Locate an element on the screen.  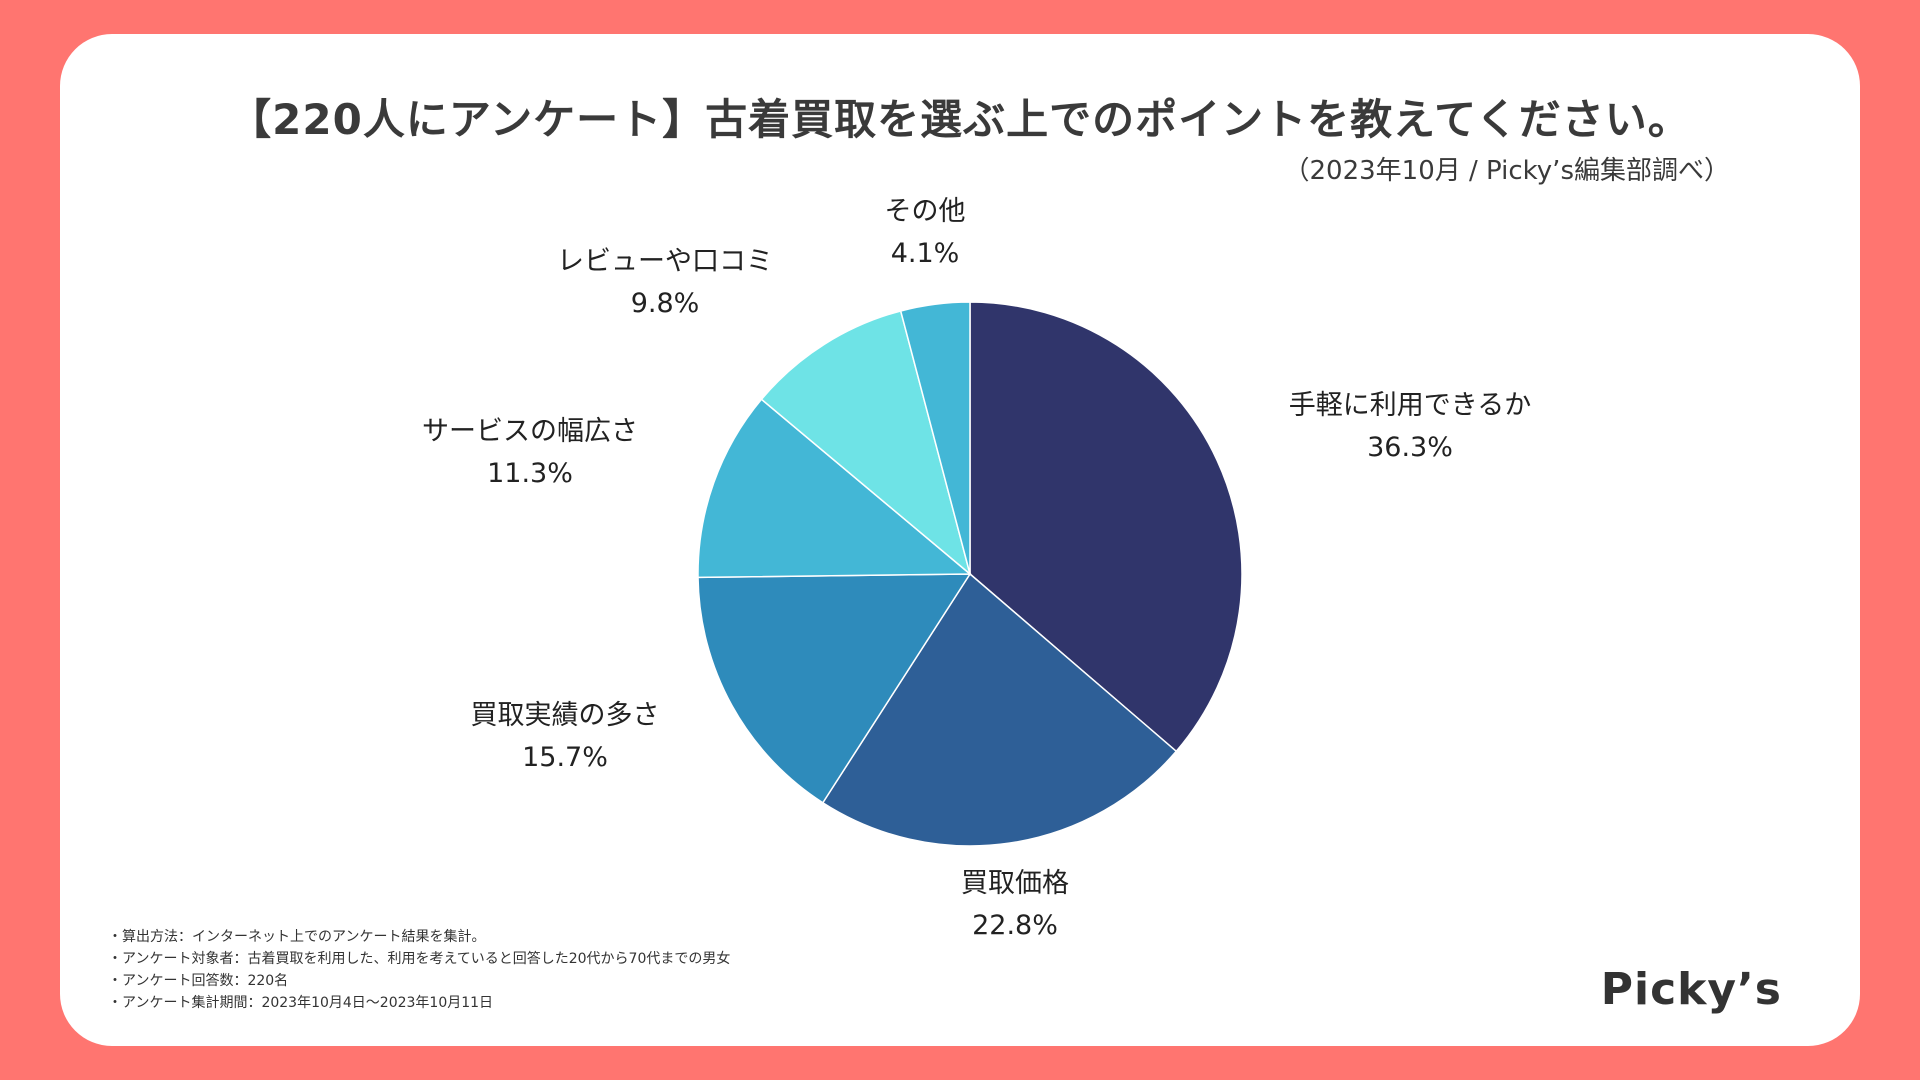
note-method: ・算出方法：インターネット上でのアンケート結果を集計。 is located at coordinates (297, 937).